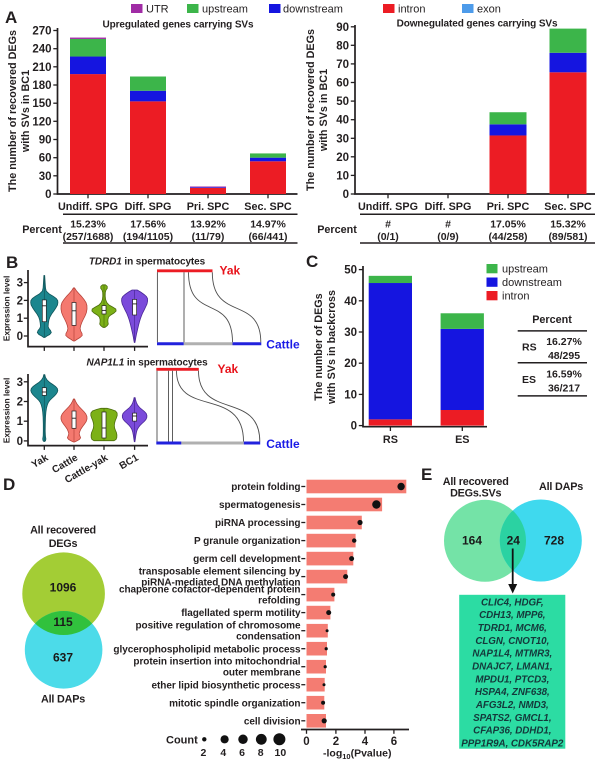  What do you see at coordinates (508, 225) in the screenshot?
I see `svg-text: 17.05%` at bounding box center [508, 225].